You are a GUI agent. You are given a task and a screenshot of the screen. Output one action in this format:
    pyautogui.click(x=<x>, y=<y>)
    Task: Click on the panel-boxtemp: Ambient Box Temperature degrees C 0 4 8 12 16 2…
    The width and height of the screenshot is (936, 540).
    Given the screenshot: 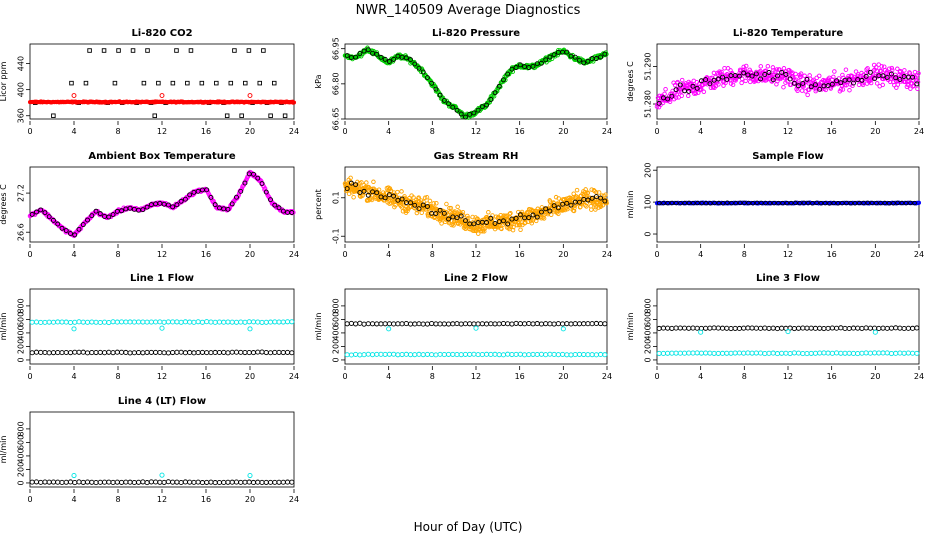 What is the action you would take?
    pyautogui.click(x=149, y=205)
    